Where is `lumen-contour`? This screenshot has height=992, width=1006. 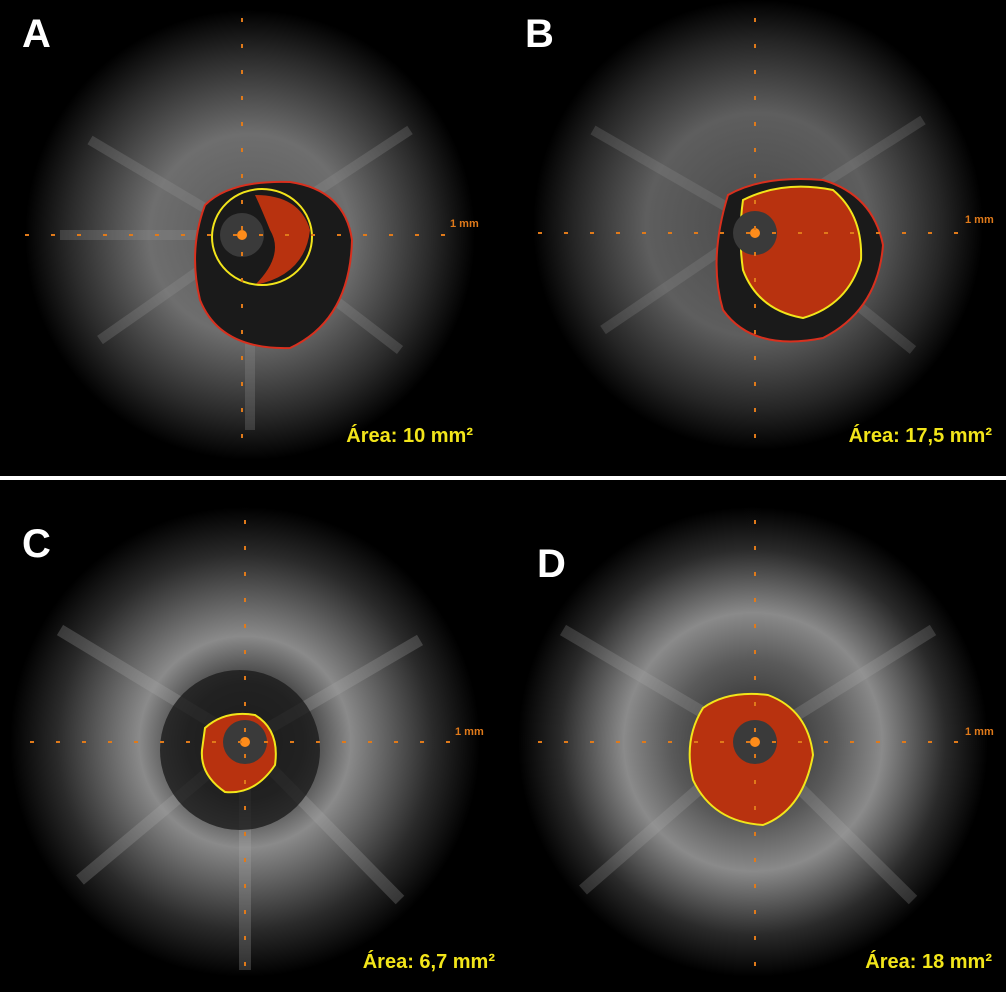 lumen-contour is located at coordinates (262, 237).